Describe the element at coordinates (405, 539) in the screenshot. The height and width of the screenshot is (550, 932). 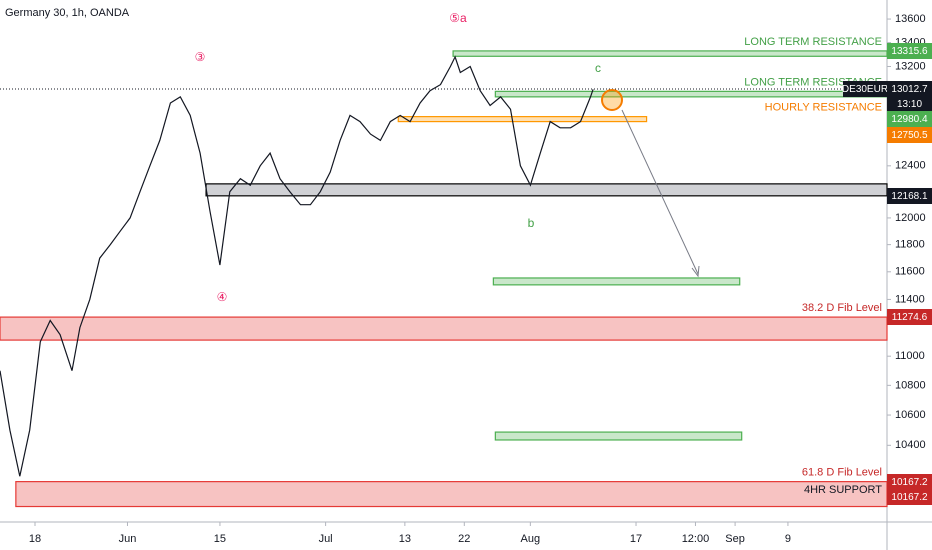
I see `x-tick-label: 13` at that location.